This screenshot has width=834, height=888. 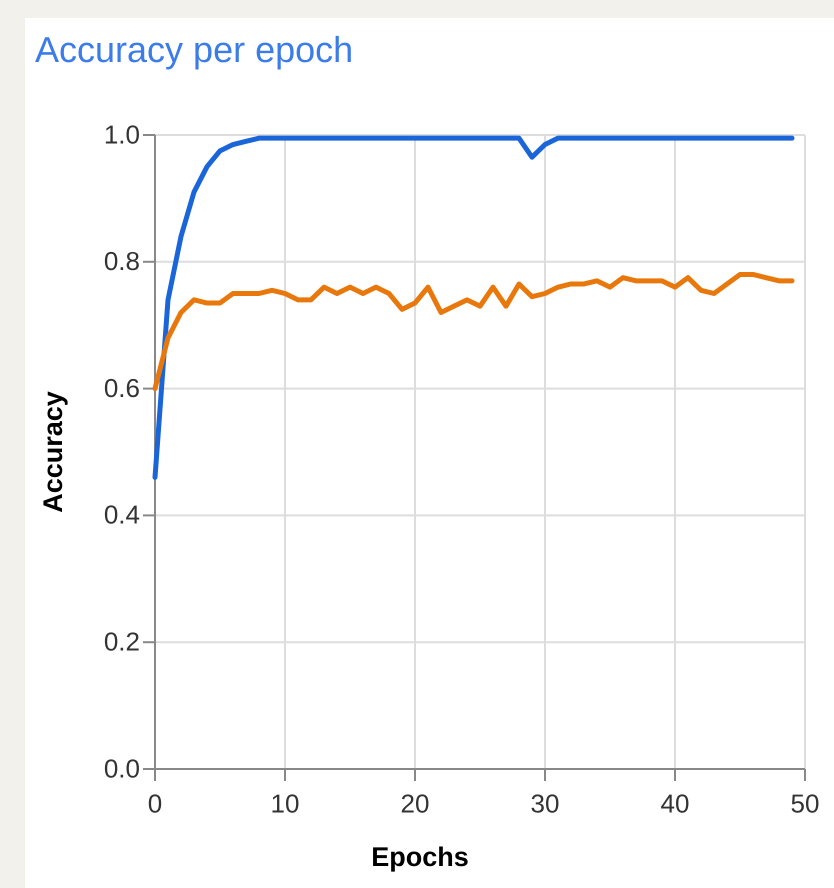 I want to click on x-tick-label: 50, so click(x=805, y=803).